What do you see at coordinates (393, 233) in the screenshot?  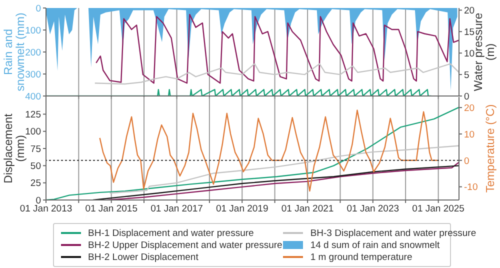 I see `legend-label: BH-3 Displacement and water pressure` at bounding box center [393, 233].